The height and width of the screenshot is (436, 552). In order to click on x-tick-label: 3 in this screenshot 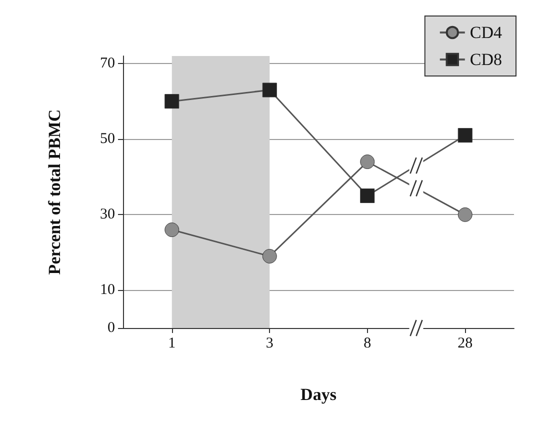, I will do `click(270, 344)`.